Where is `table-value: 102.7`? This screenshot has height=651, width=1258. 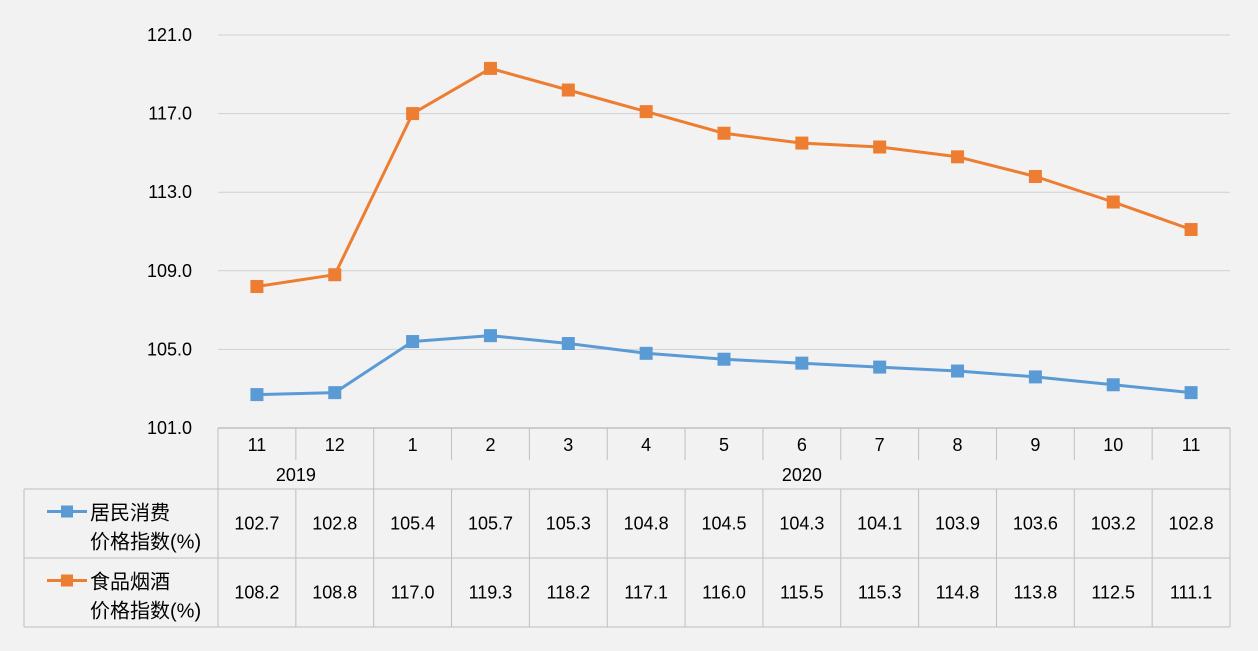 table-value: 102.7 is located at coordinates (256, 524).